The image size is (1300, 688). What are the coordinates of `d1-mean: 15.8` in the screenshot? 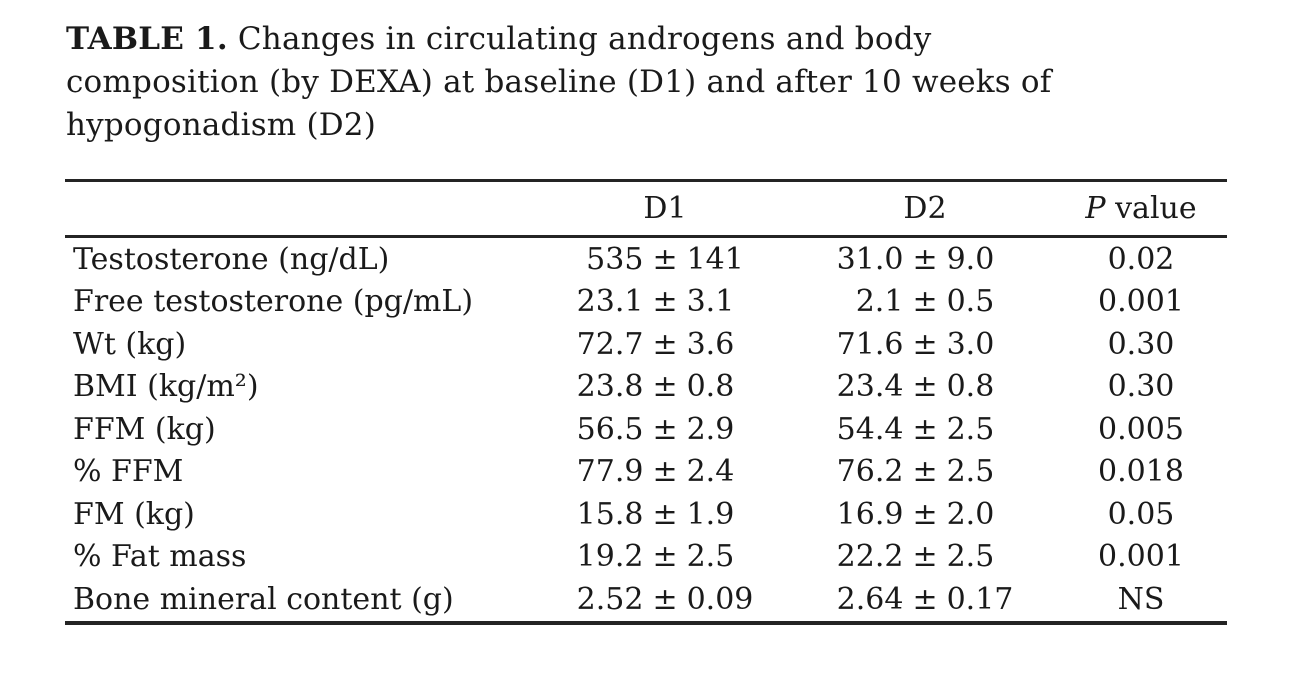 It's located at (610, 514).